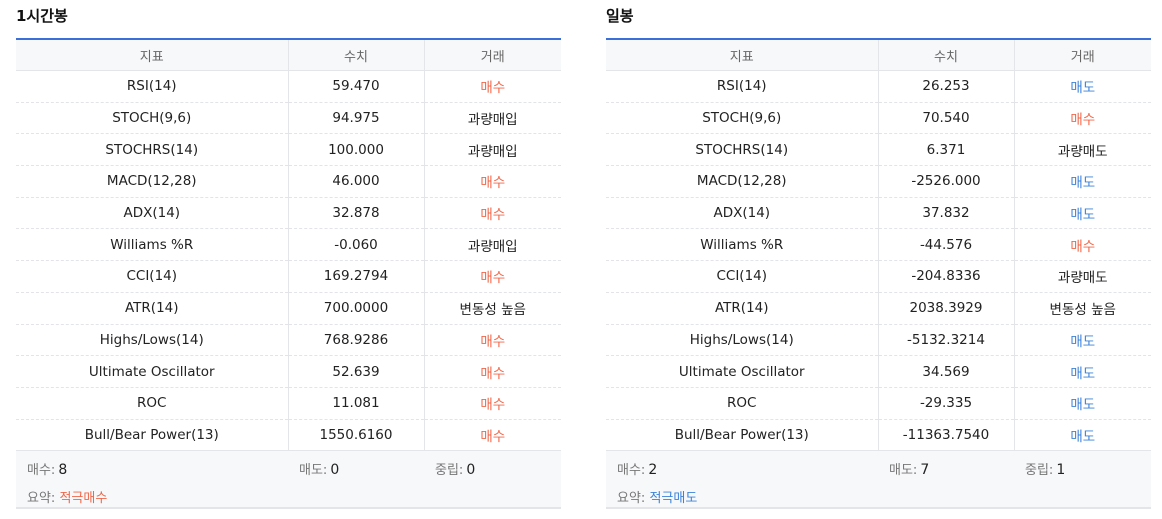  What do you see at coordinates (945, 276) in the screenshot?
I see `indicator-value: -204.8336` at bounding box center [945, 276].